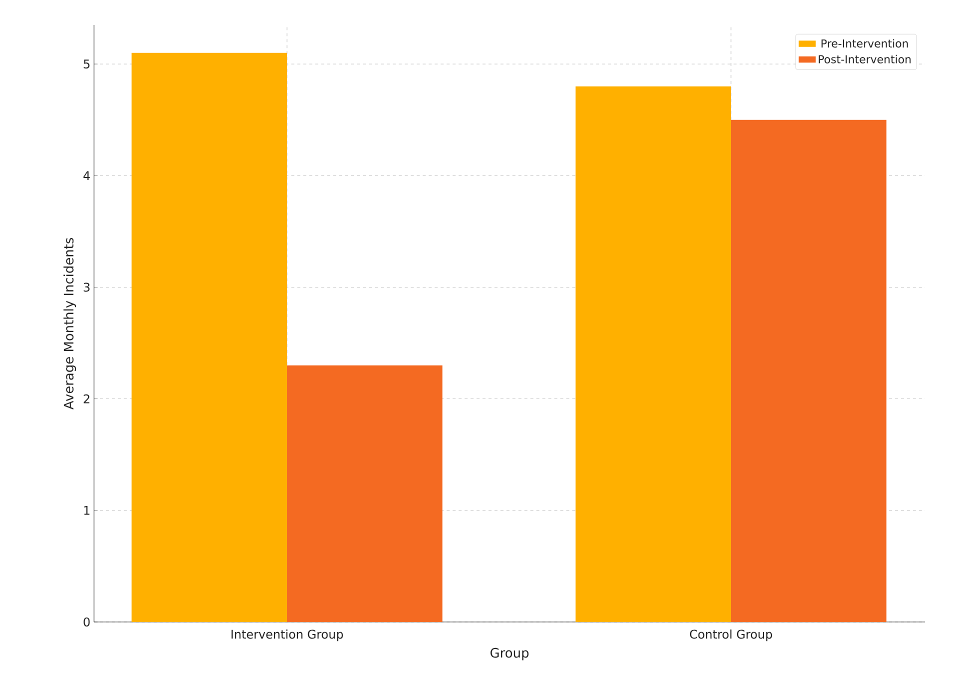  Describe the element at coordinates (864, 59) in the screenshot. I see `legend-label: Post-Intervention` at that location.